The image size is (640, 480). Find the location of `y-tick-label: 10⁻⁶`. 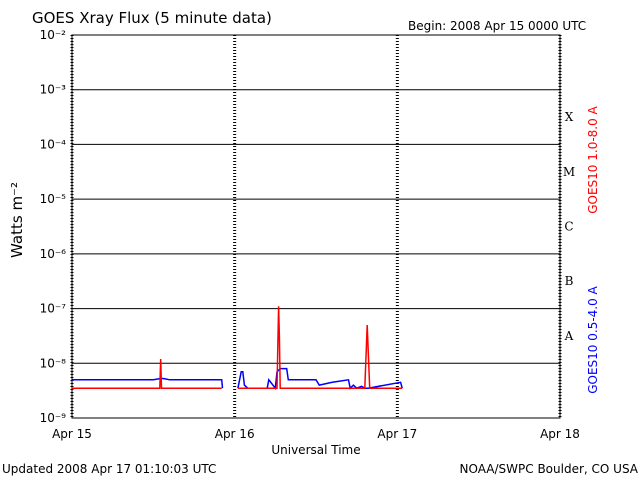

y-tick-label: 10⁻⁶ is located at coordinates (53, 254).